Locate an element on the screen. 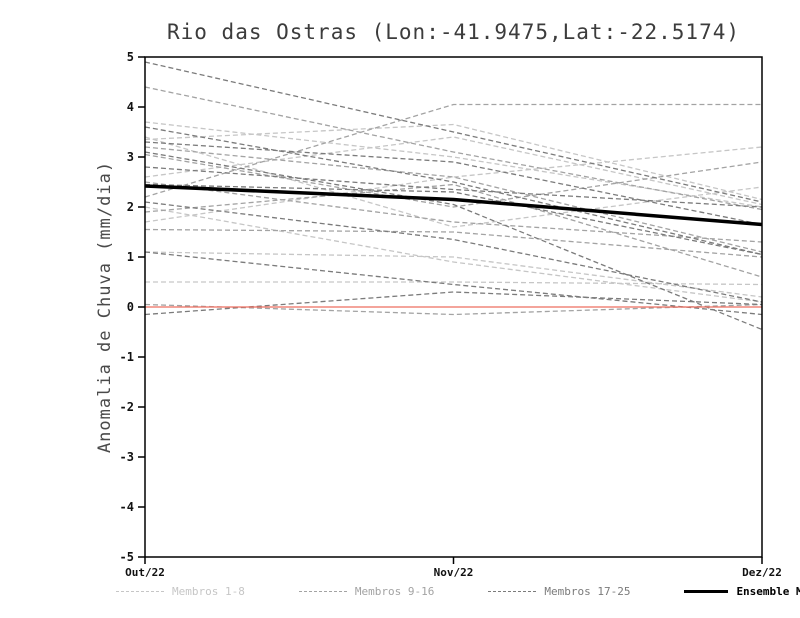 This screenshot has height=618, width=800. svg-text: -5 is located at coordinates (127, 557).